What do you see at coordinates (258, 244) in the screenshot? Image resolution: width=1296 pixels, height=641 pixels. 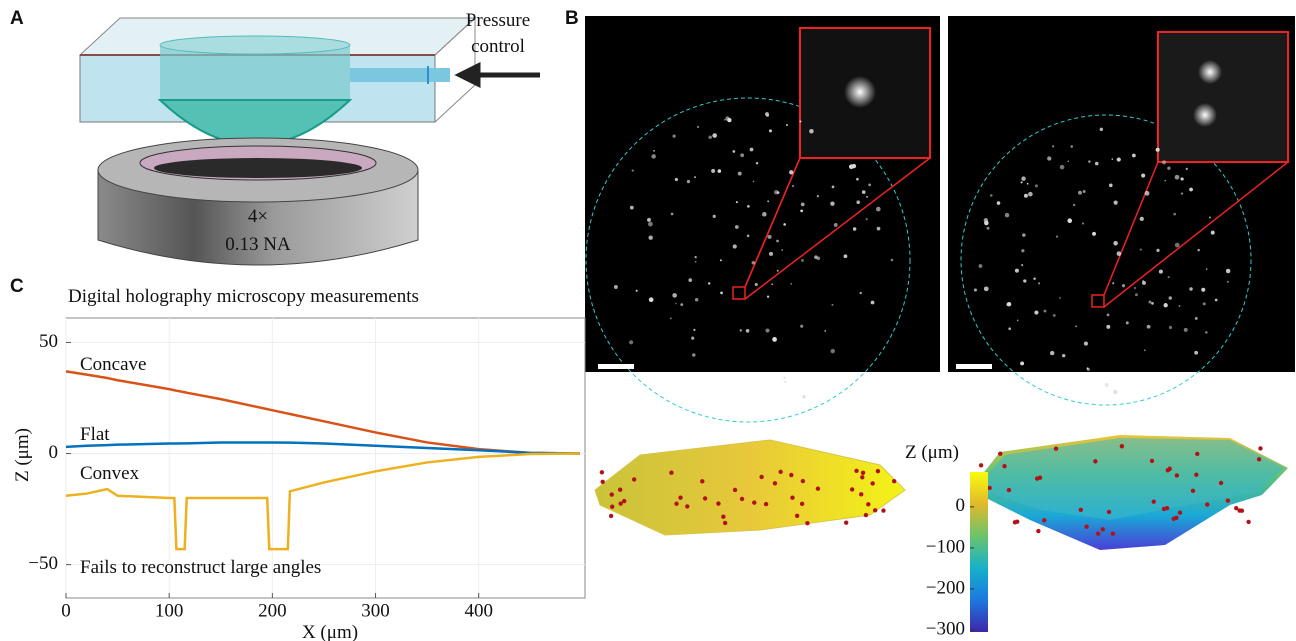 I see `objective-label: 0.13 NA` at bounding box center [258, 244].